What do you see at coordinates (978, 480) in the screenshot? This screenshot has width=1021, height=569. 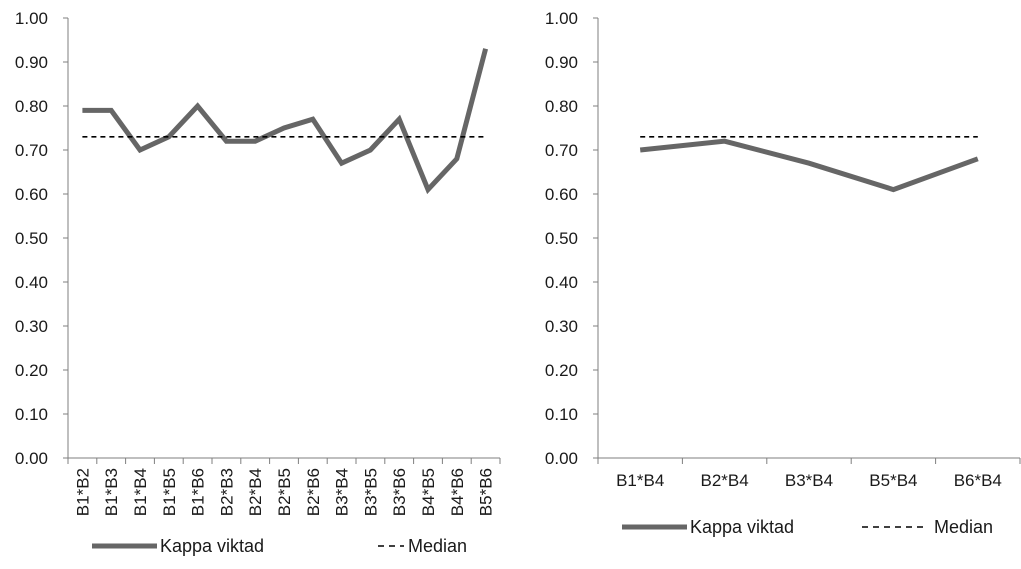 I see `x-tick-label: B6*B4` at bounding box center [978, 480].